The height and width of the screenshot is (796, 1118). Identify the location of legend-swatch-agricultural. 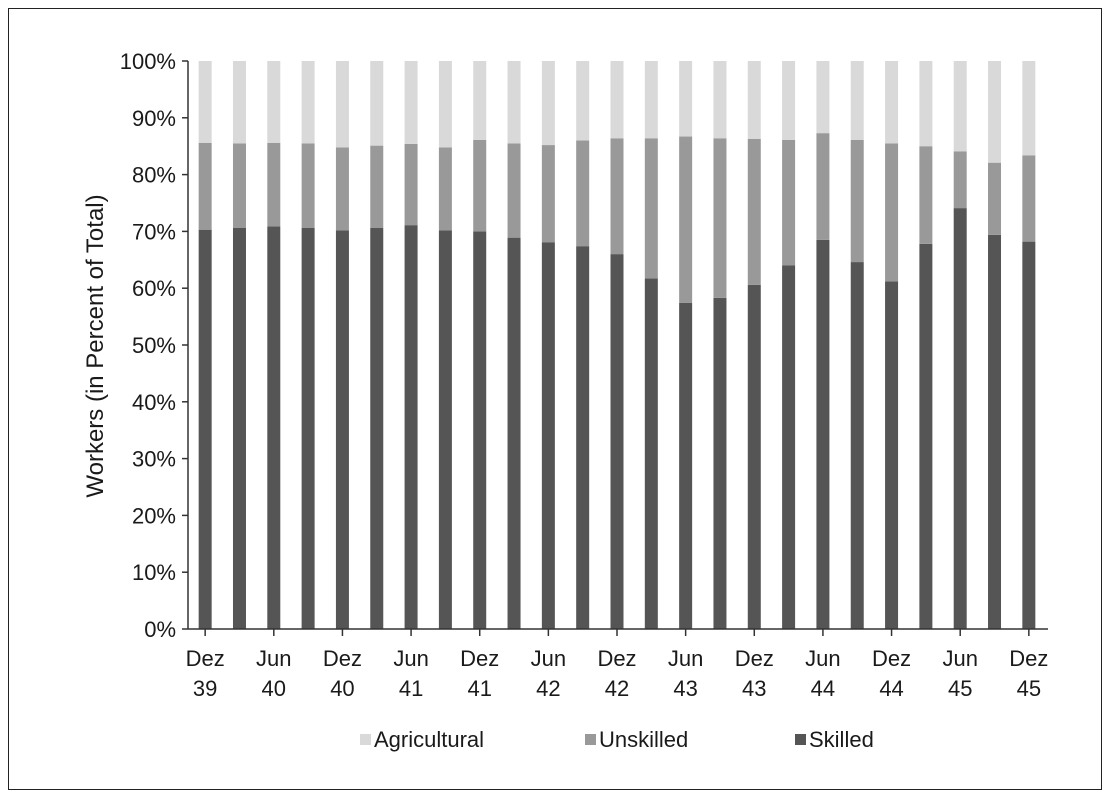
(365, 739).